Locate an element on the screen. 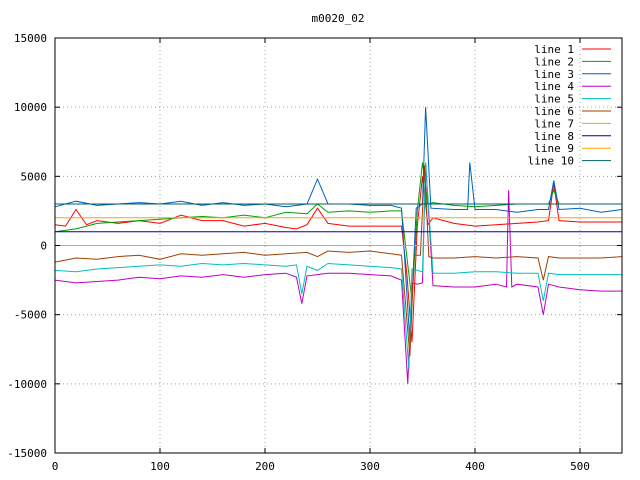  x-tick-label: 400 is located at coordinates (475, 466).